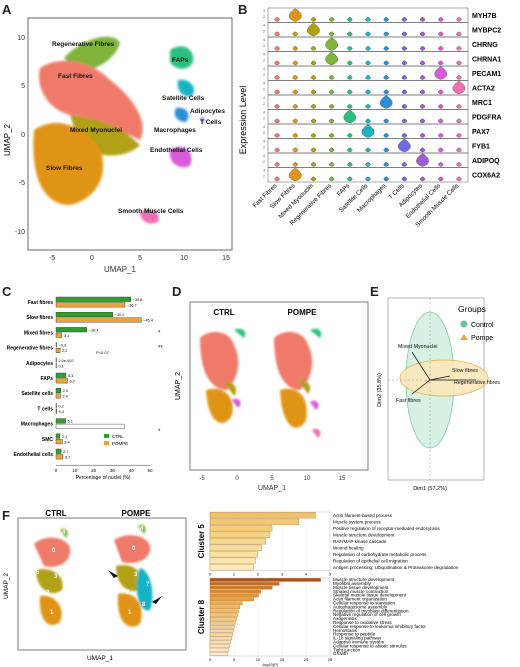 Image resolution: width=520 pixels, height=667 pixels. What do you see at coordinates (120, 443) in the screenshot?
I see `c-legend-label: POMPE` at bounding box center [120, 443].